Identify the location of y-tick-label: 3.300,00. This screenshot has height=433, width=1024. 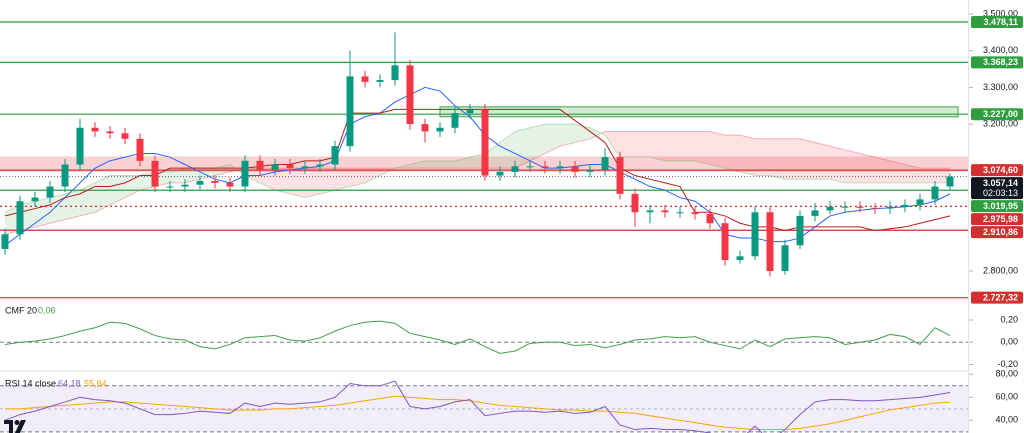
(1000, 87).